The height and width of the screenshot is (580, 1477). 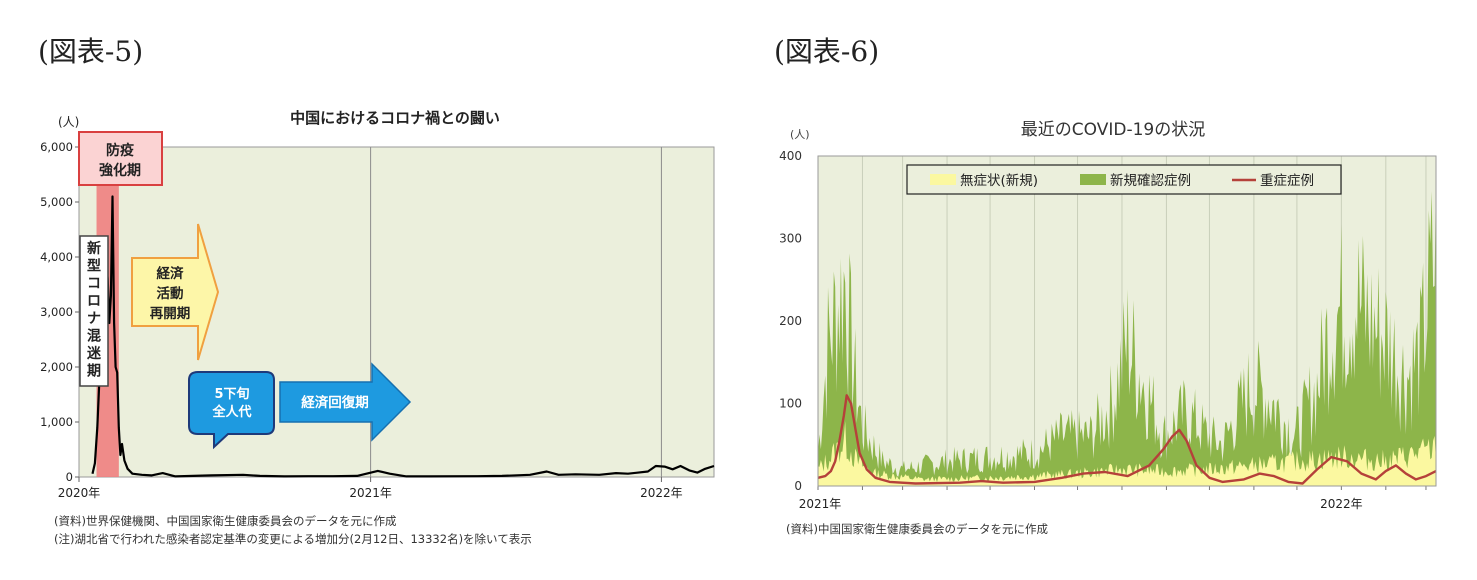 I want to click on fig5-x-tick-label: 2020年, so click(x=79, y=493).